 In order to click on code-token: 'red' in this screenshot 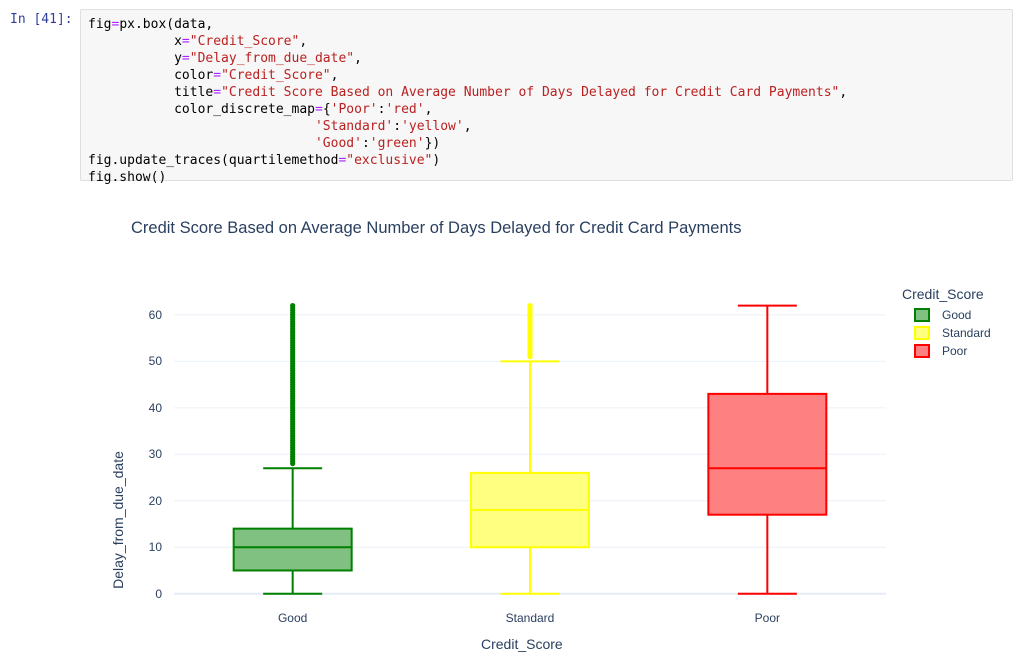, I will do `click(405, 109)`.